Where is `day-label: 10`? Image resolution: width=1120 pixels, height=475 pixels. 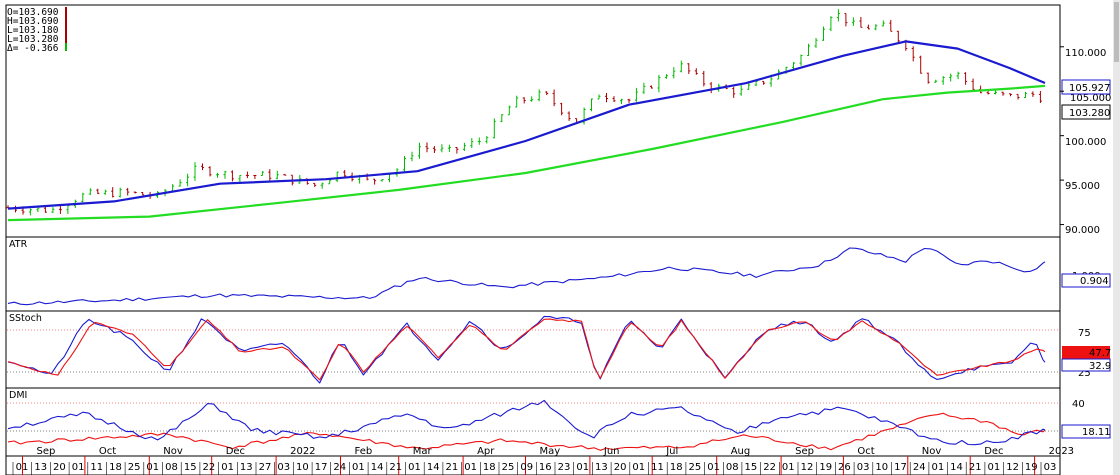 day-label: 10 is located at coordinates (881, 467).